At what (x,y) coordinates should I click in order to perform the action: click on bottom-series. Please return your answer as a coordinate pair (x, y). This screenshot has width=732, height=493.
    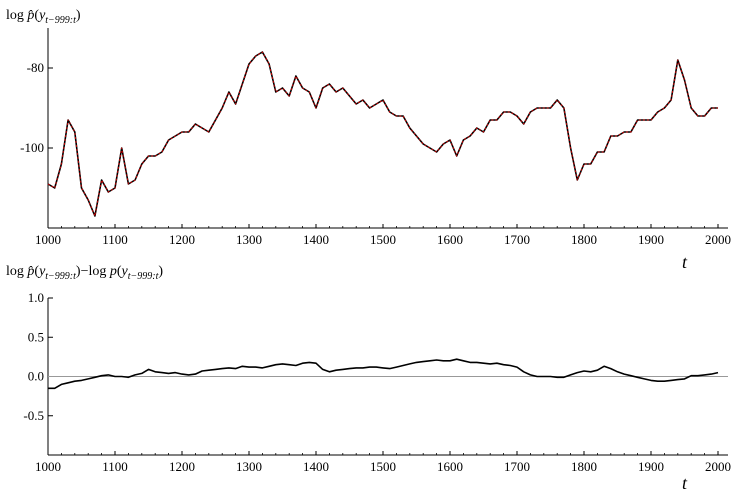
    Looking at the image, I should click on (383, 374).